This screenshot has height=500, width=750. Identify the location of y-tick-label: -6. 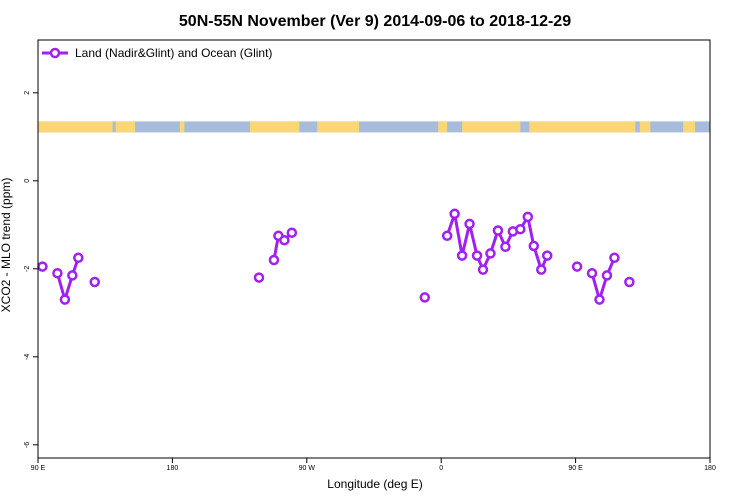
(27, 445).